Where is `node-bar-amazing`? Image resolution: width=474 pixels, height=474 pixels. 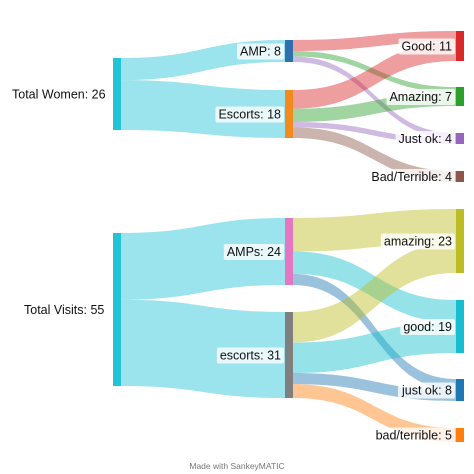 node-bar-amazing is located at coordinates (460, 96).